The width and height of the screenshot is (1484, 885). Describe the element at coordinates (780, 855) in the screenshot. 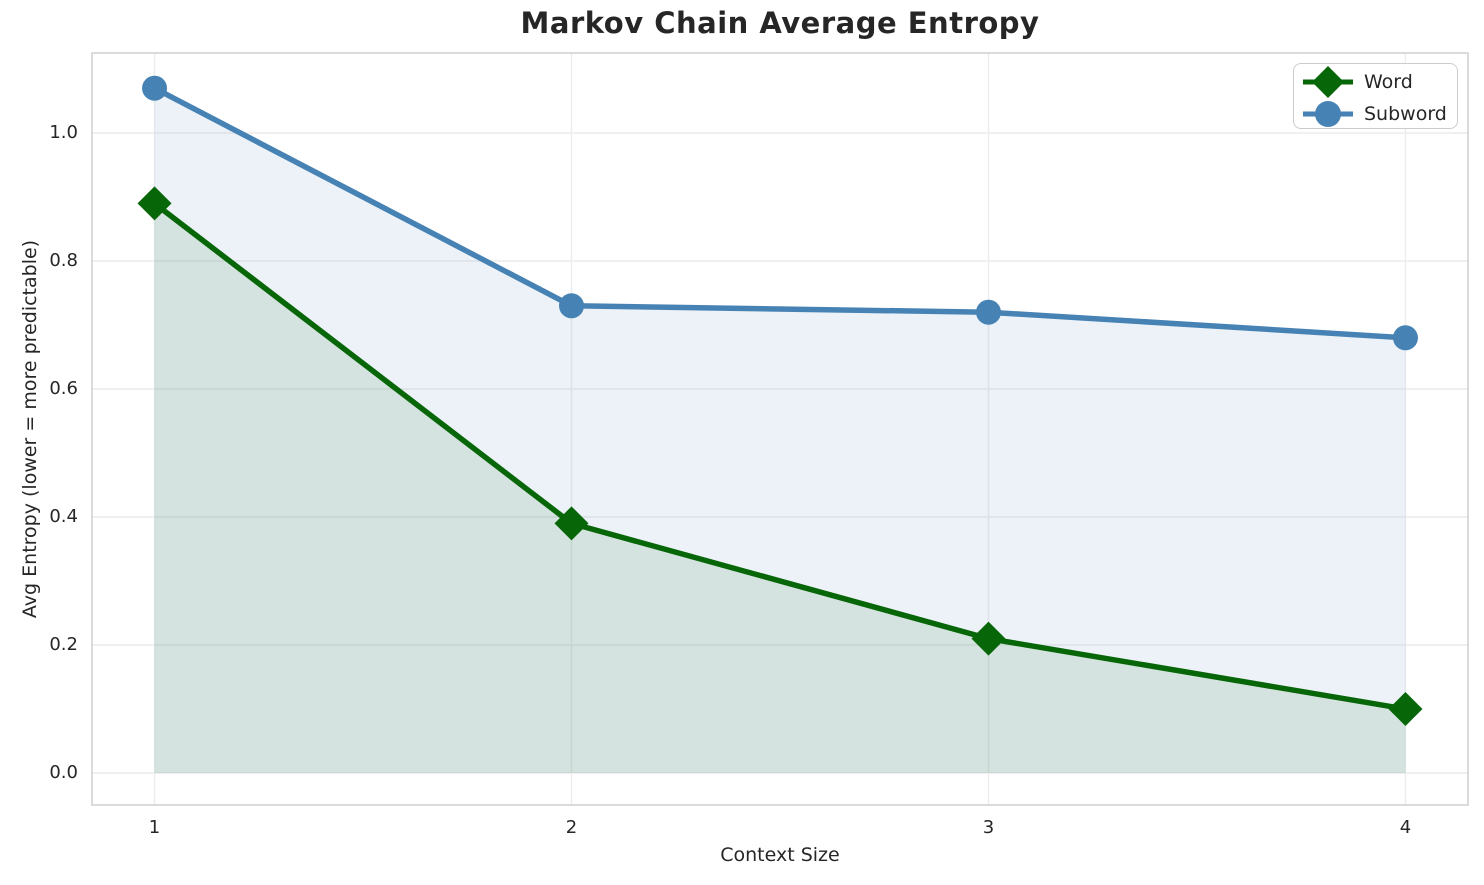

I see `x-axis-label: Context Size` at that location.